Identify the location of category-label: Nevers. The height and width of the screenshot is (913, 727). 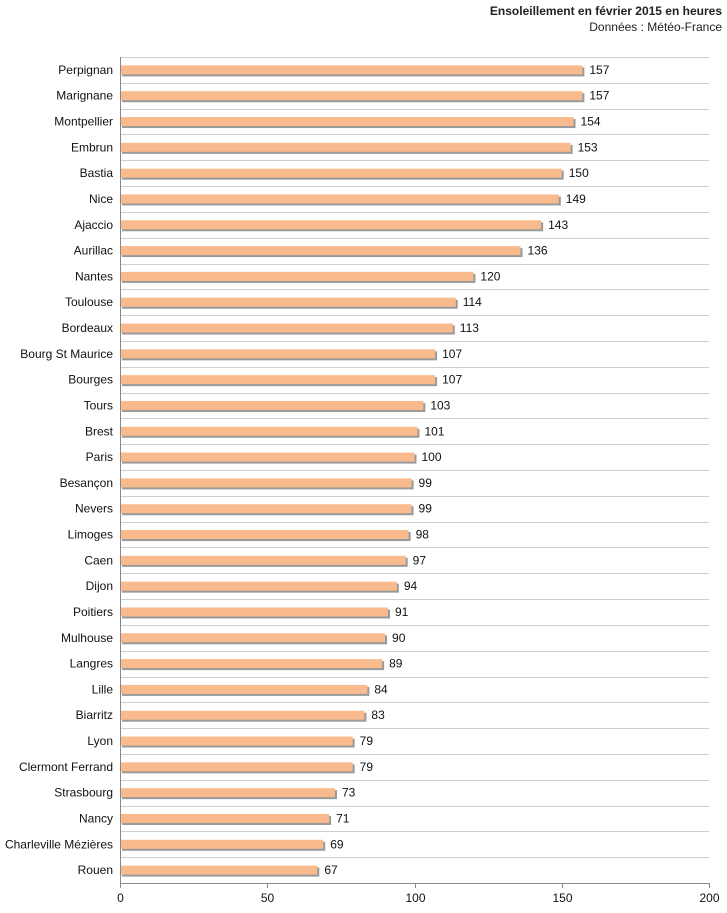
(94, 509).